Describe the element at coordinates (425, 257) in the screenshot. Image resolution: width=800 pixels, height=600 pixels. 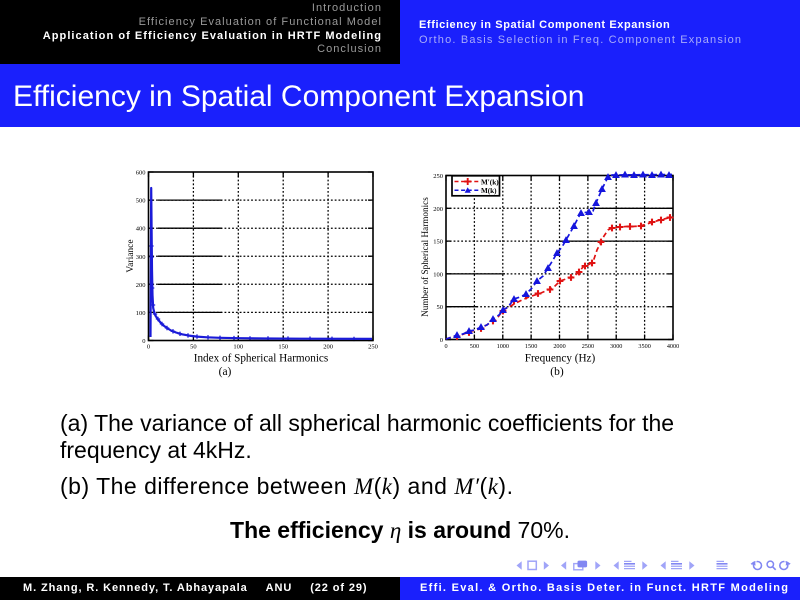
I see `svg-text: Number of Spherical Harmonics` at that location.